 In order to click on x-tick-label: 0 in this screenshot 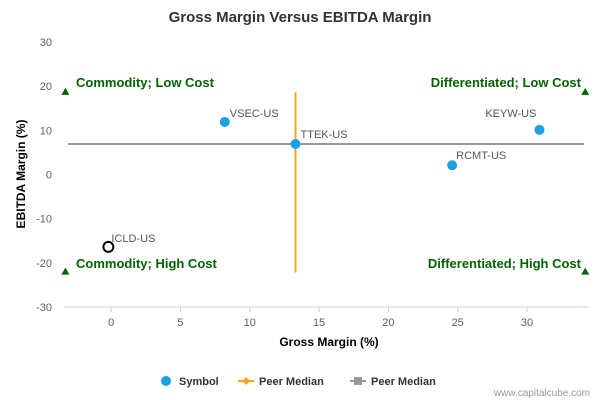, I will do `click(111, 323)`.